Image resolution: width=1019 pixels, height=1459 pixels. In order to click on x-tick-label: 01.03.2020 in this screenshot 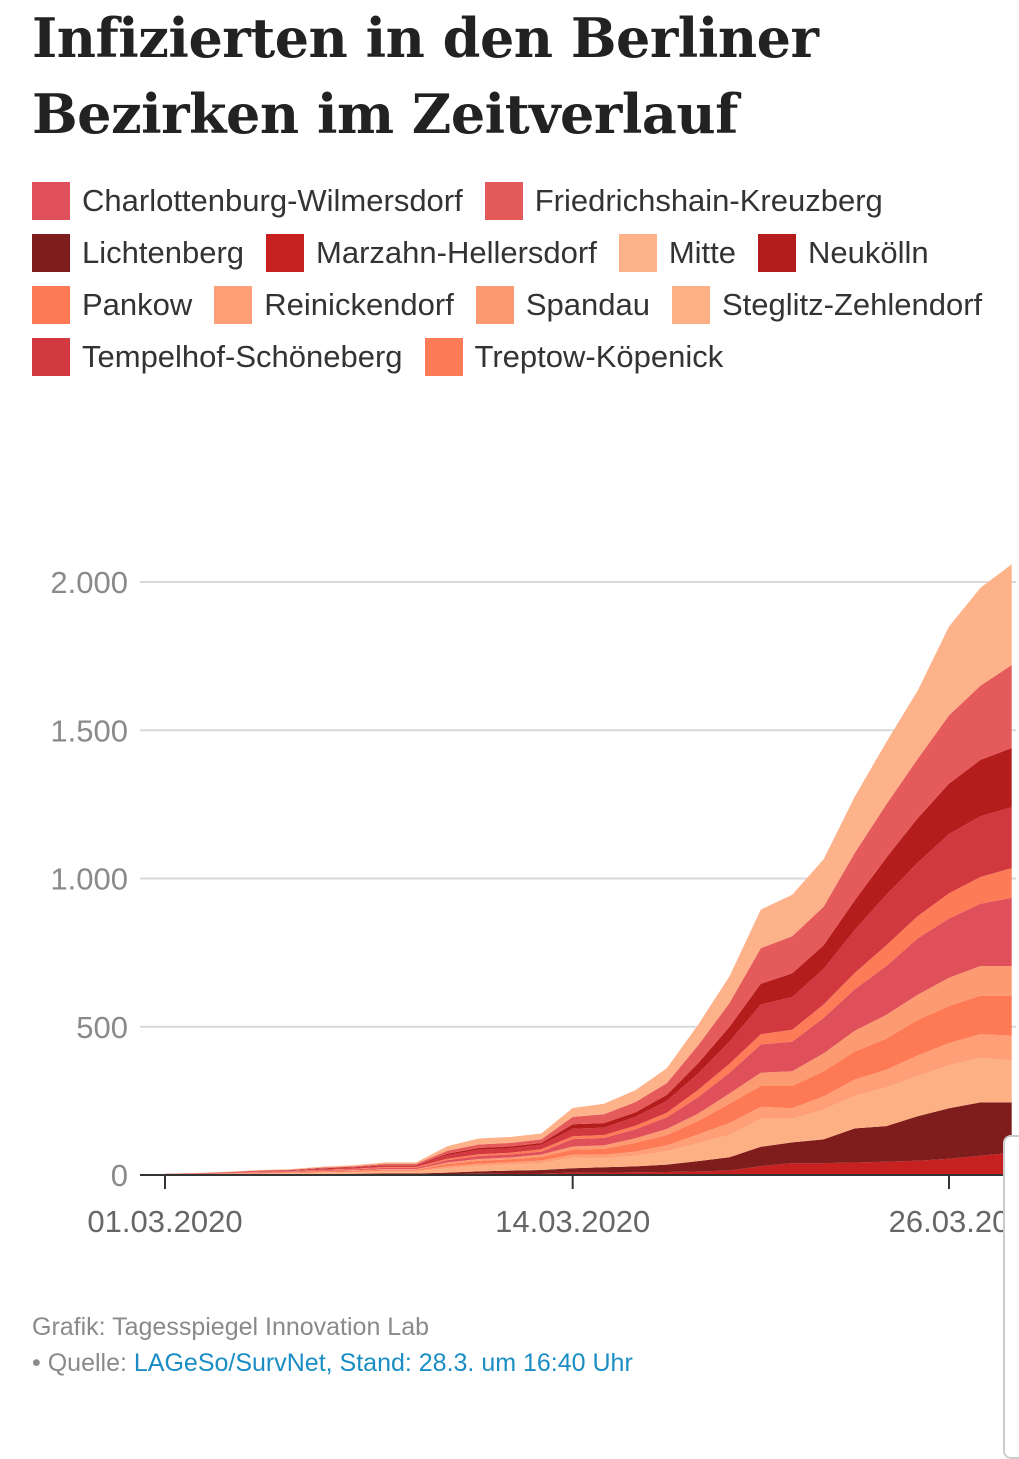, I will do `click(164, 1221)`.